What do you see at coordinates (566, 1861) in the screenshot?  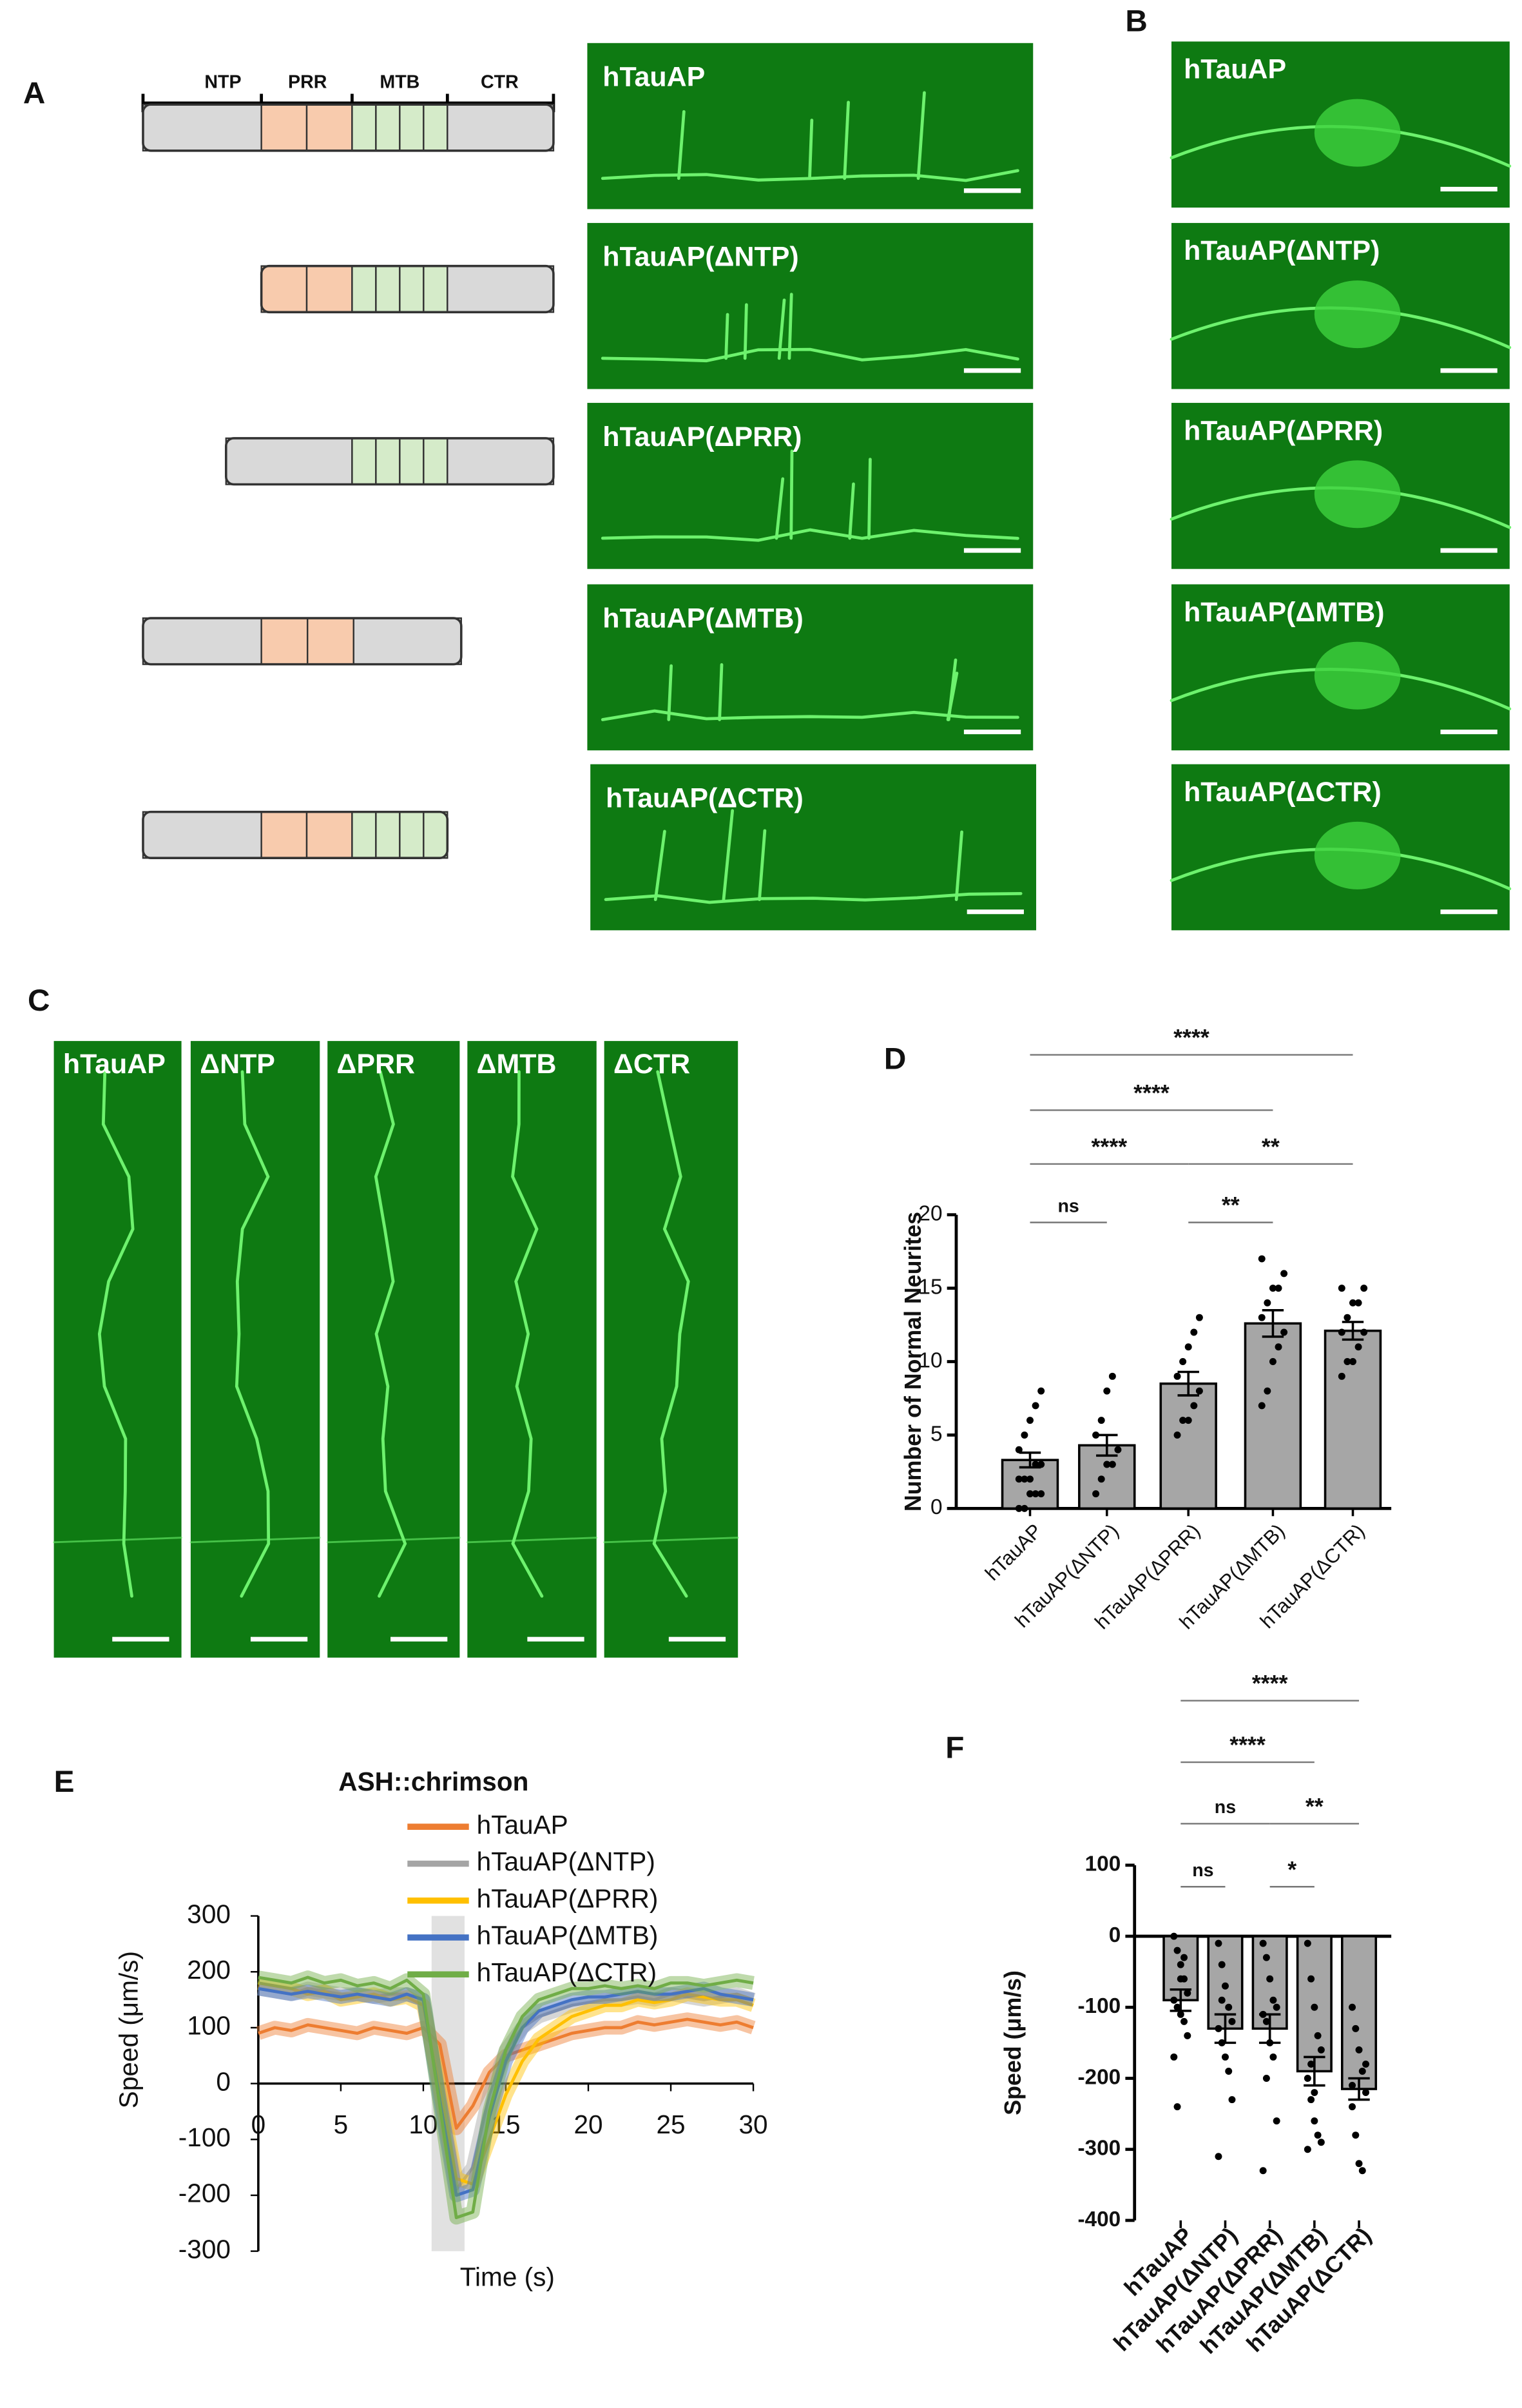 I see `legend-label: hTauAP(ΔNTP)` at bounding box center [566, 1861].